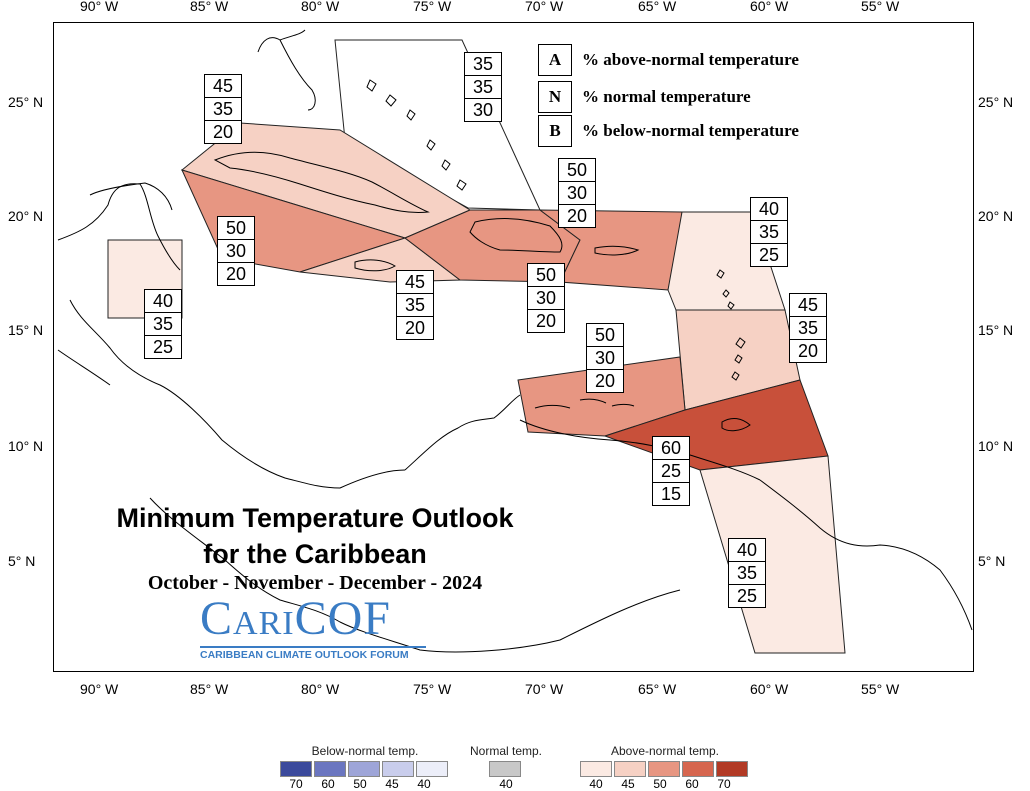  Describe the element at coordinates (546, 298) in the screenshot. I see `prob-box-puerto-rico: 50 30 20` at that location.